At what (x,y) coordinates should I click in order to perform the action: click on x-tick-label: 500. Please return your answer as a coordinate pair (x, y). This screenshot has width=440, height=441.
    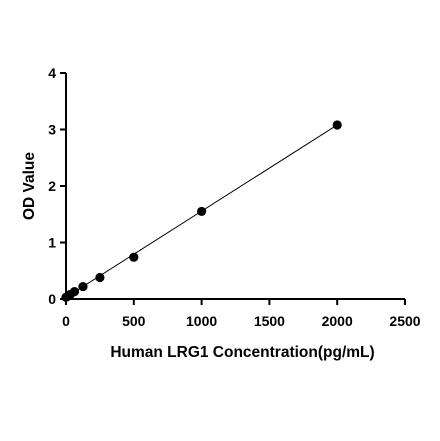
    Looking at the image, I should click on (134, 321).